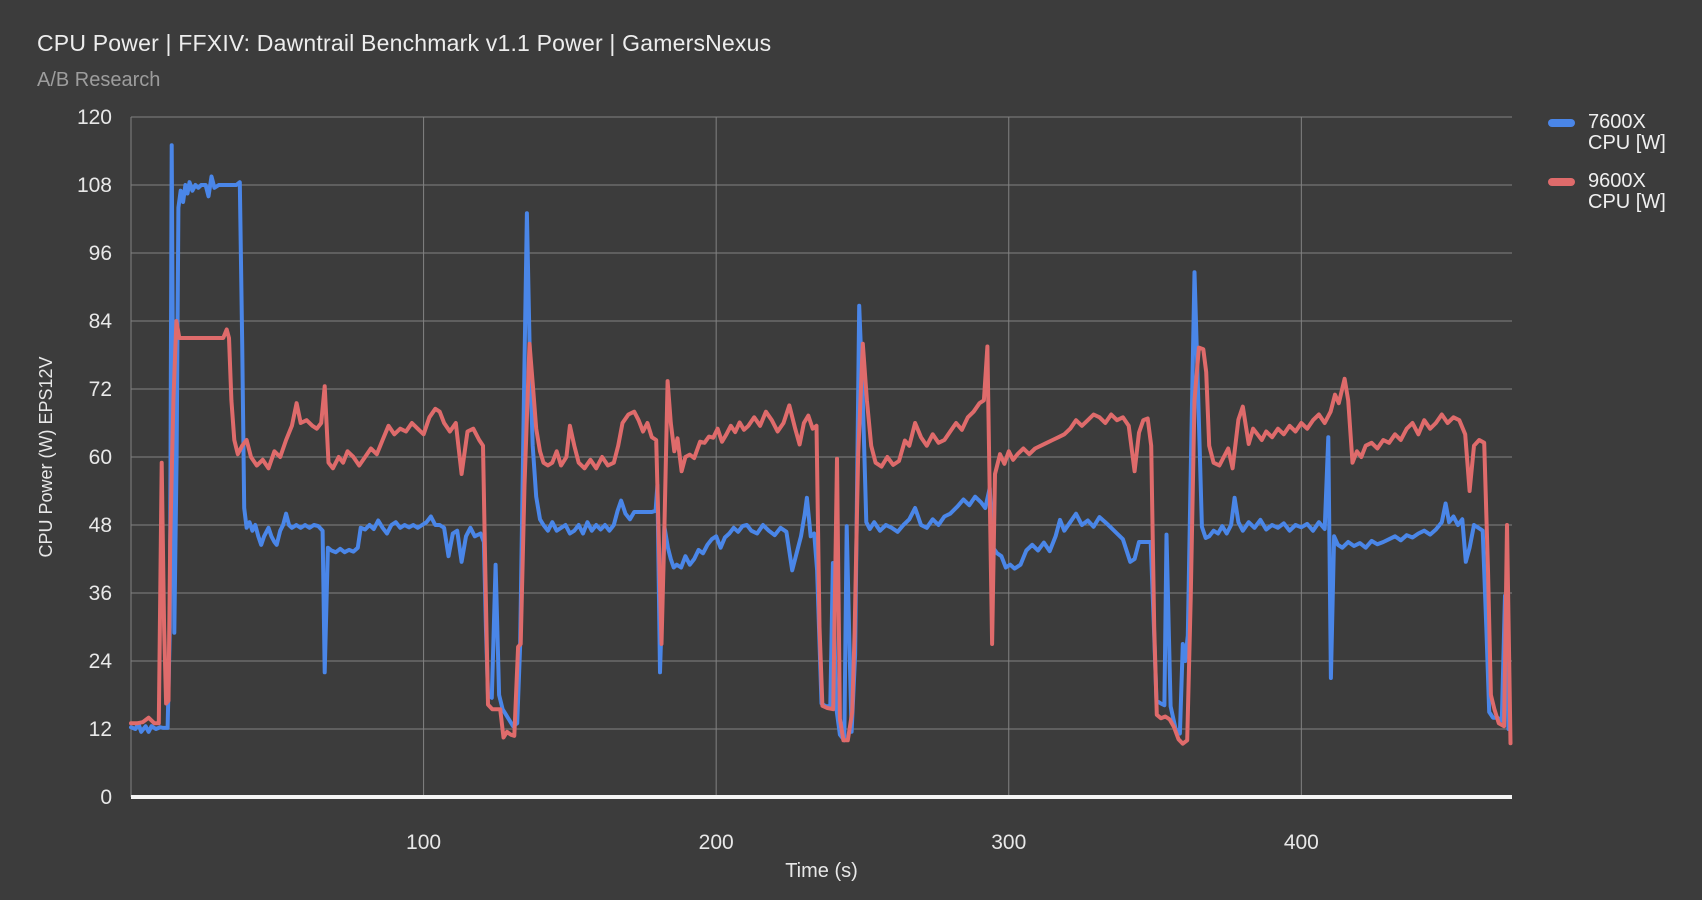  Describe the element at coordinates (423, 842) in the screenshot. I see `x-axis-tick-label: 100` at that location.